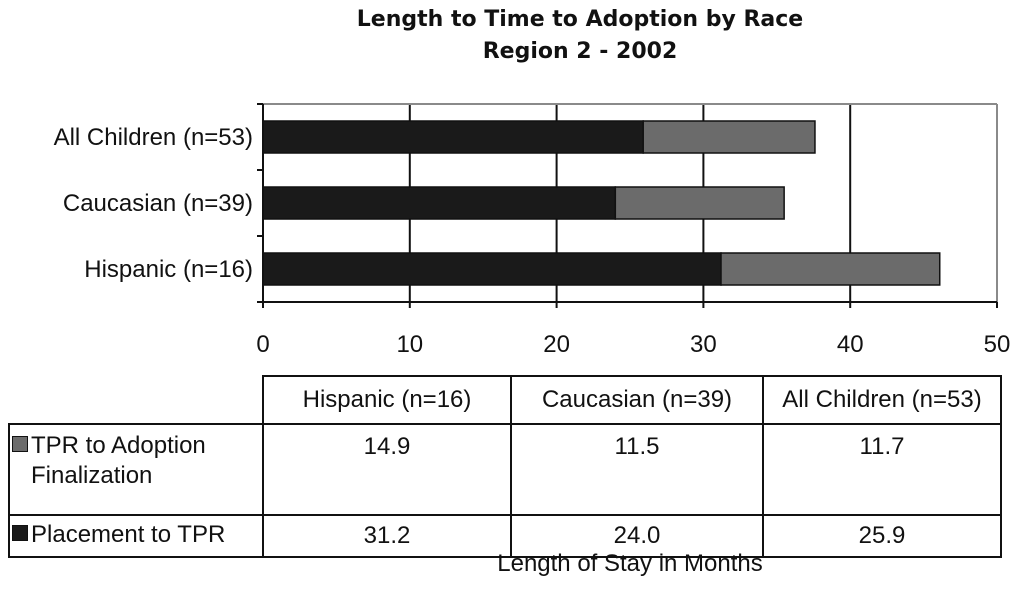  Describe the element at coordinates (387, 536) in the screenshot. I see `table-cell: 31.2` at that location.